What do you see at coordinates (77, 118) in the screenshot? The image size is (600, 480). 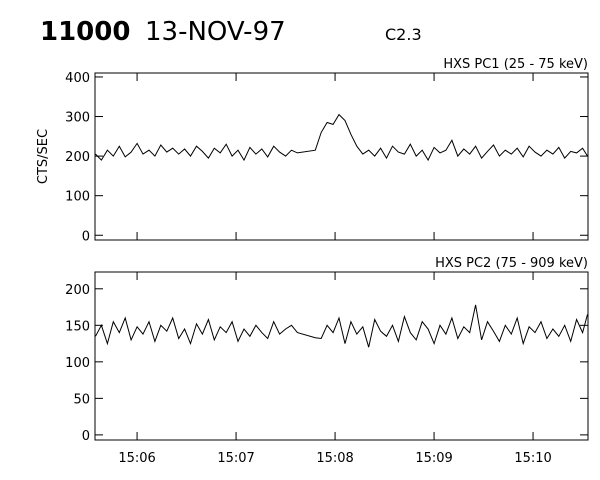 I see `y-tick-label: 300` at bounding box center [77, 118].